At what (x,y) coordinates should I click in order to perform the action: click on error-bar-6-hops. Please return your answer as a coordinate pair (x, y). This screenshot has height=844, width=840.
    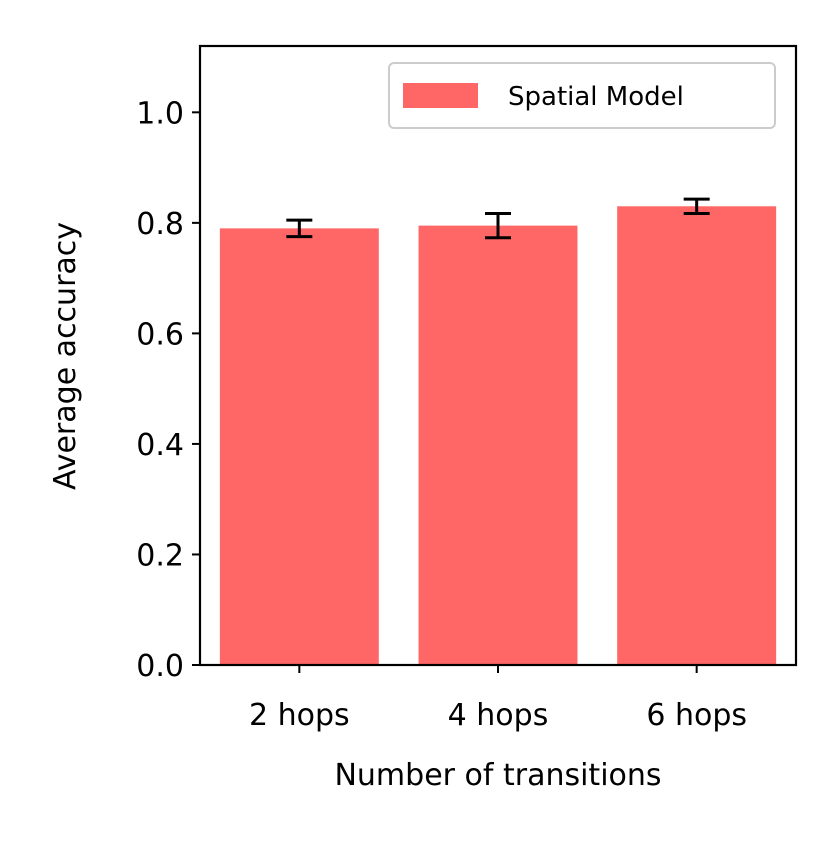
    Looking at the image, I should click on (696, 206).